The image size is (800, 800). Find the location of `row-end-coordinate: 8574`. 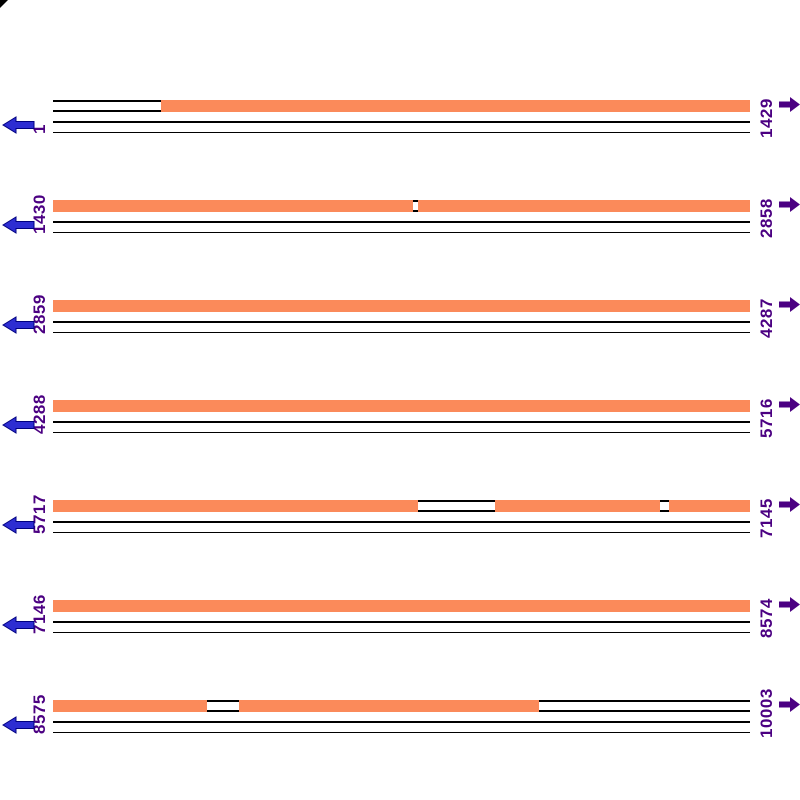

row-end-coordinate: 8574 is located at coordinates (766, 618).